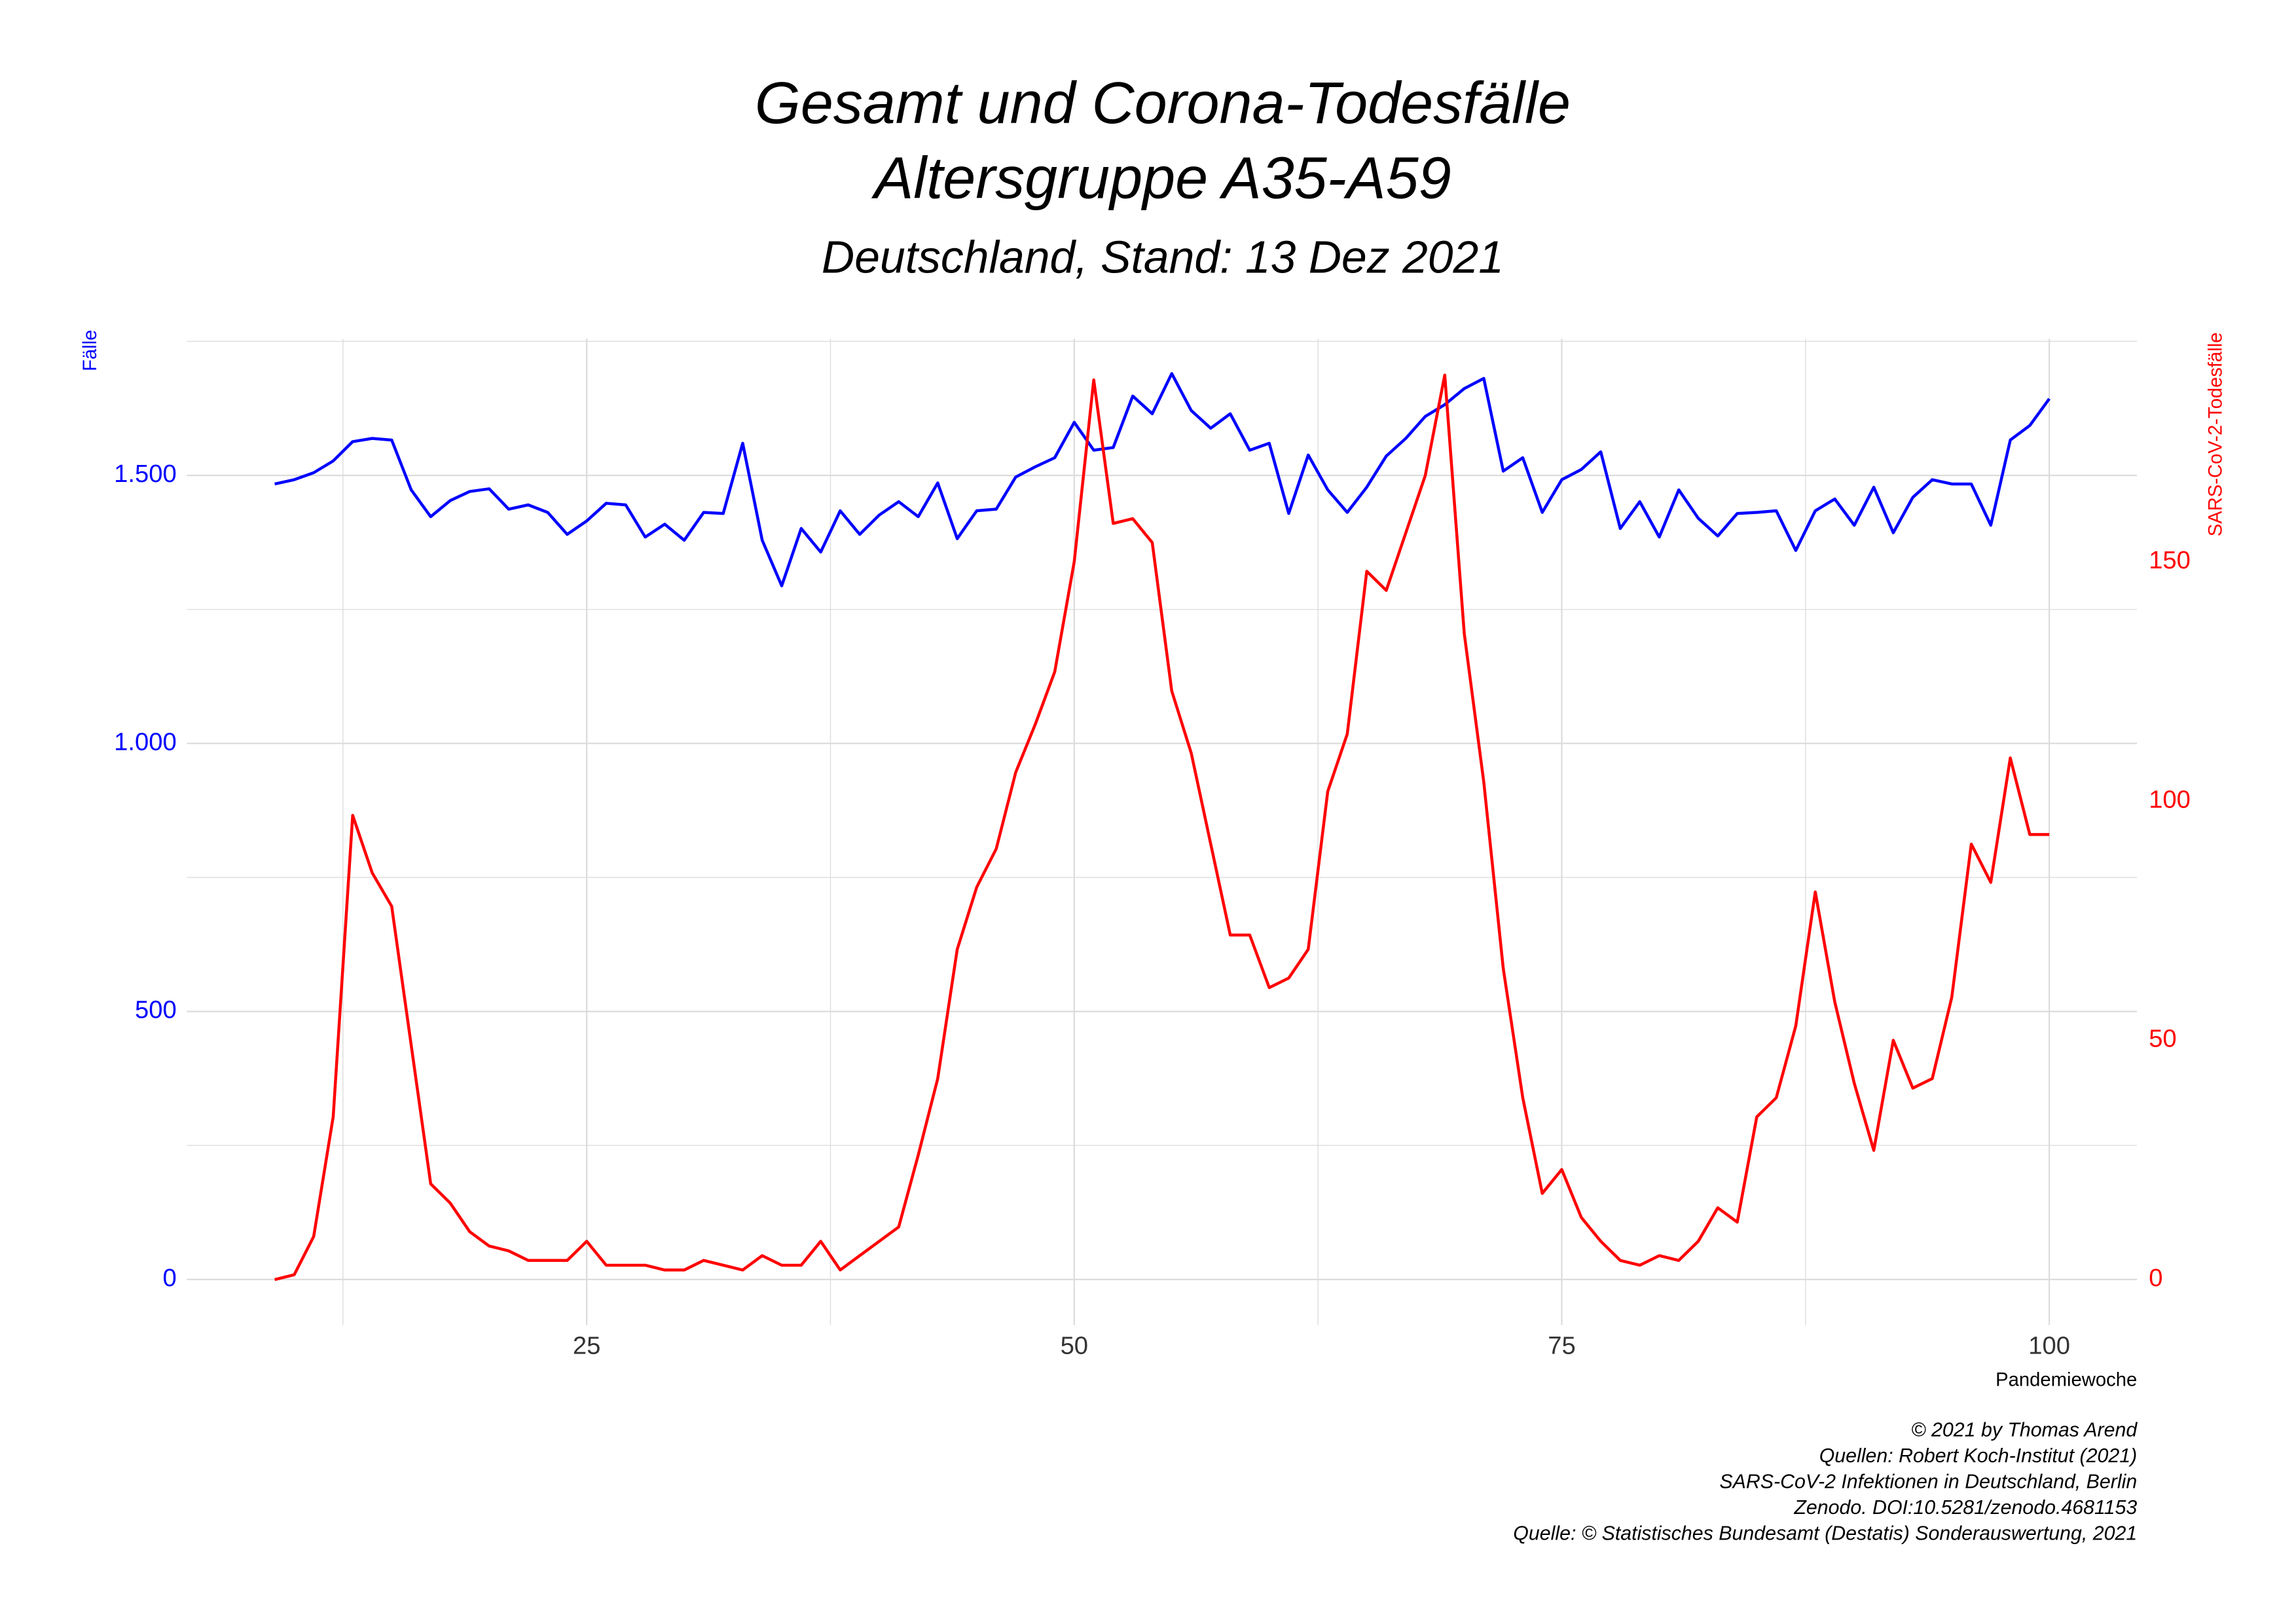 The image size is (2296, 1624). I want to click on y2-axis-label: SARS-CoV-2-Todesfälle, so click(2215, 434).